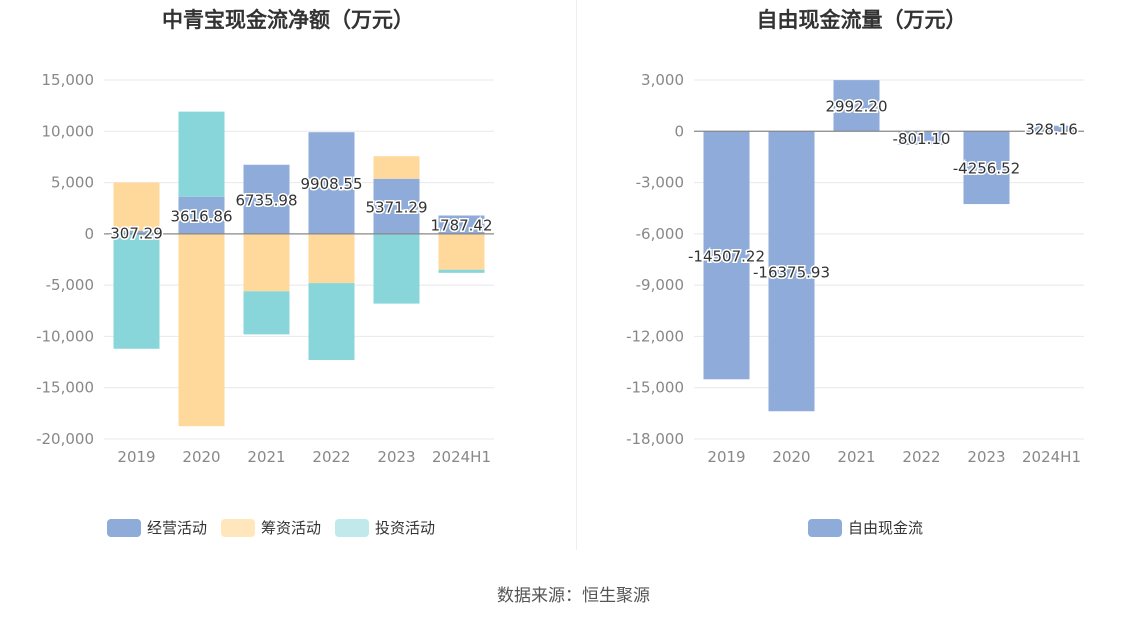 This screenshot has width=1147, height=619. I want to click on right-legend: 自由现金流, so click(872, 527).